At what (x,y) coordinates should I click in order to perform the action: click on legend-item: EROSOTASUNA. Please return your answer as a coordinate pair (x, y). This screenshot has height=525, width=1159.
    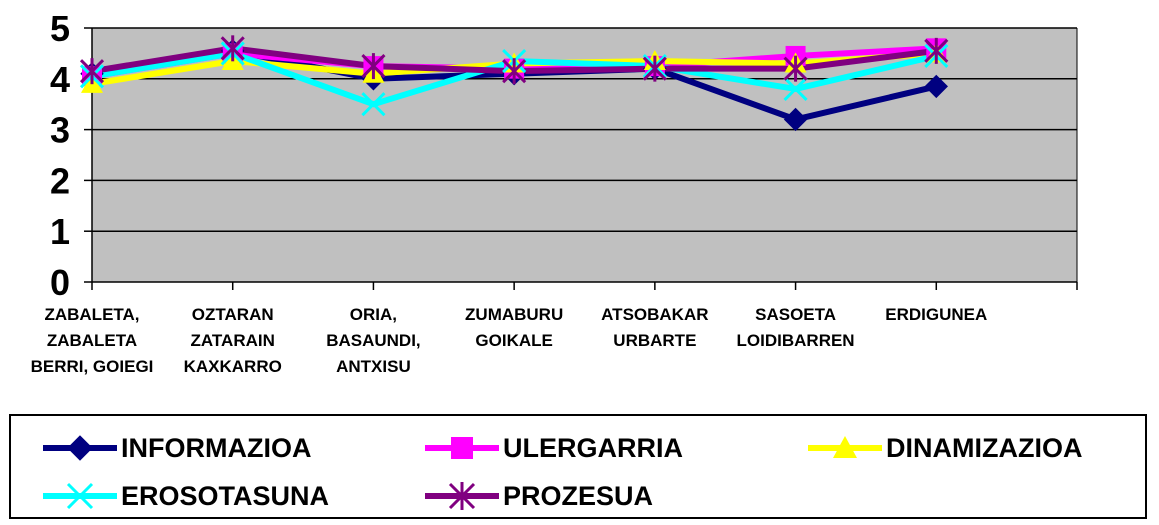
    Looking at the image, I should click on (185, 496).